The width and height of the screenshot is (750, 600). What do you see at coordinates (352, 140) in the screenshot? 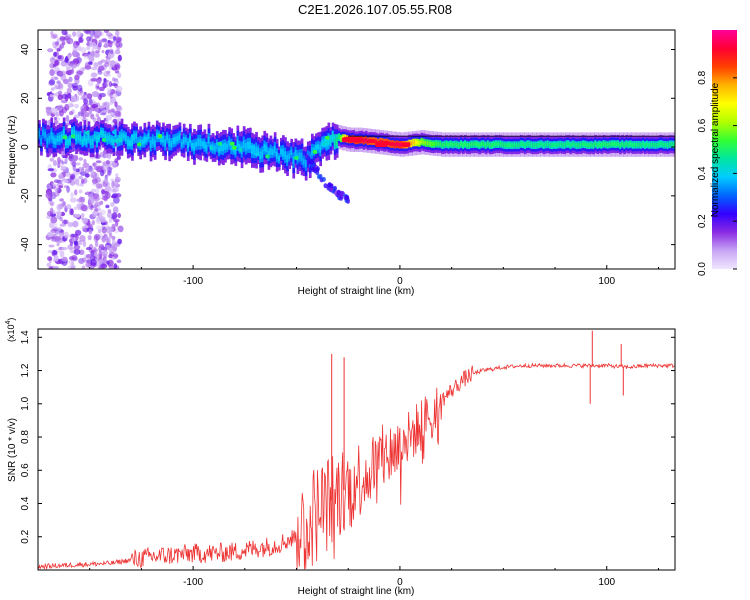
I see `heat-peak` at bounding box center [352, 140].